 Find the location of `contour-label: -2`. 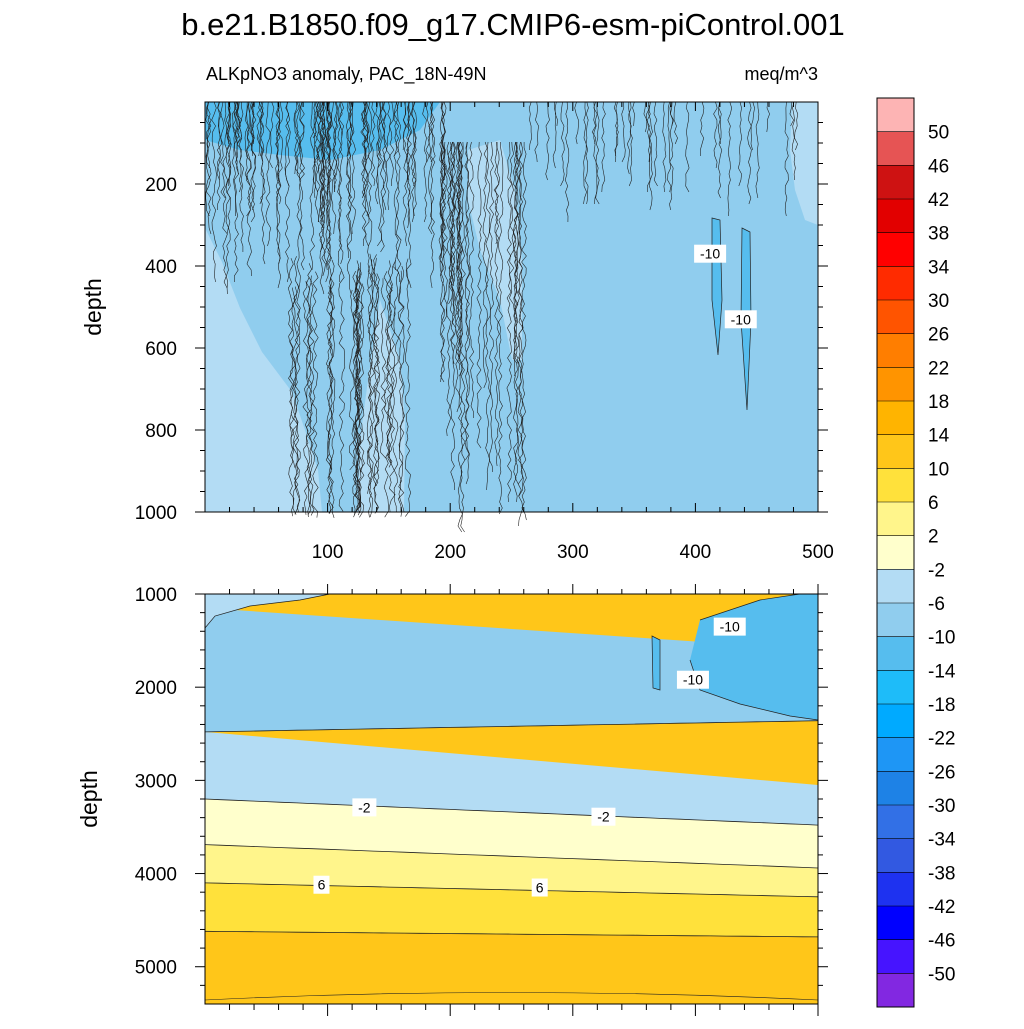

contour-label: -2 is located at coordinates (603, 816).